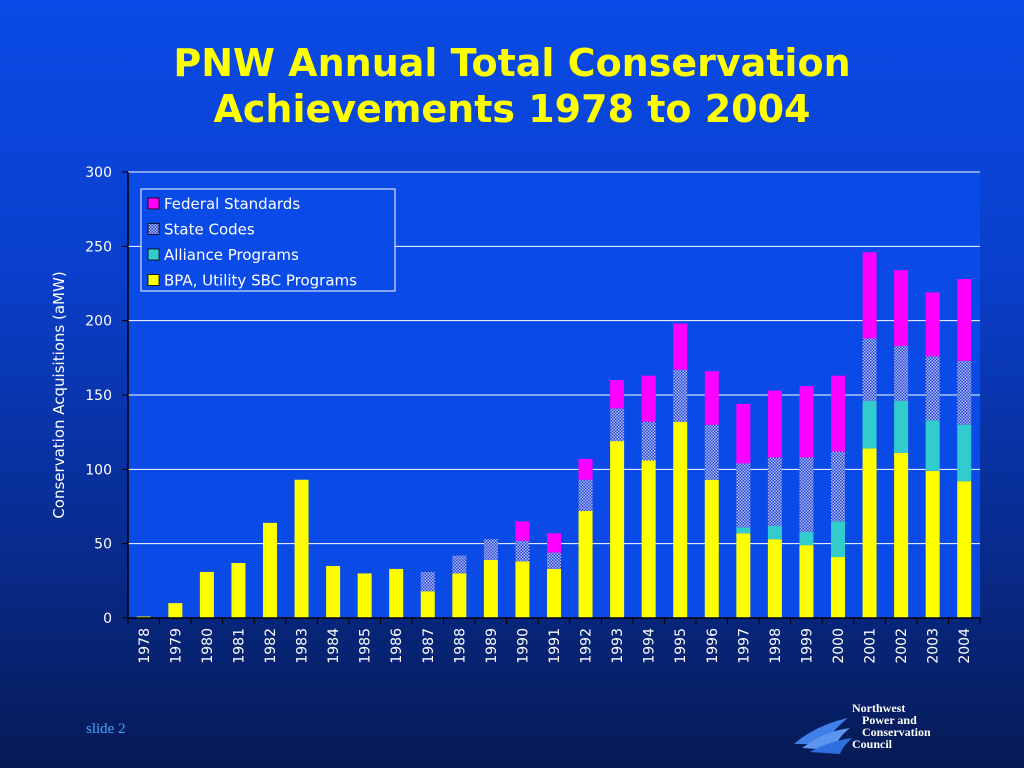 This screenshot has width=1024, height=768. I want to click on bar-state-1989, so click(490, 550).